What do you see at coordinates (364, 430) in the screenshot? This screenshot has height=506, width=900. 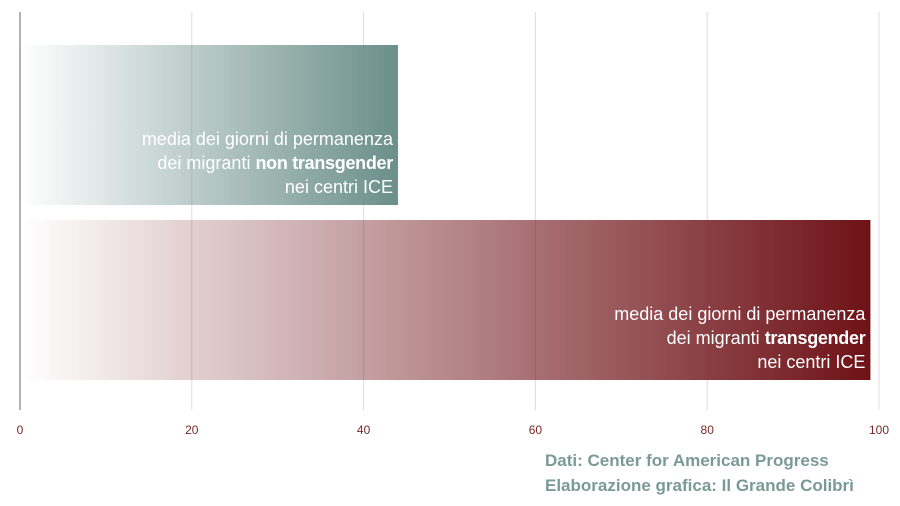 I see `x-tick-label: 40` at bounding box center [364, 430].